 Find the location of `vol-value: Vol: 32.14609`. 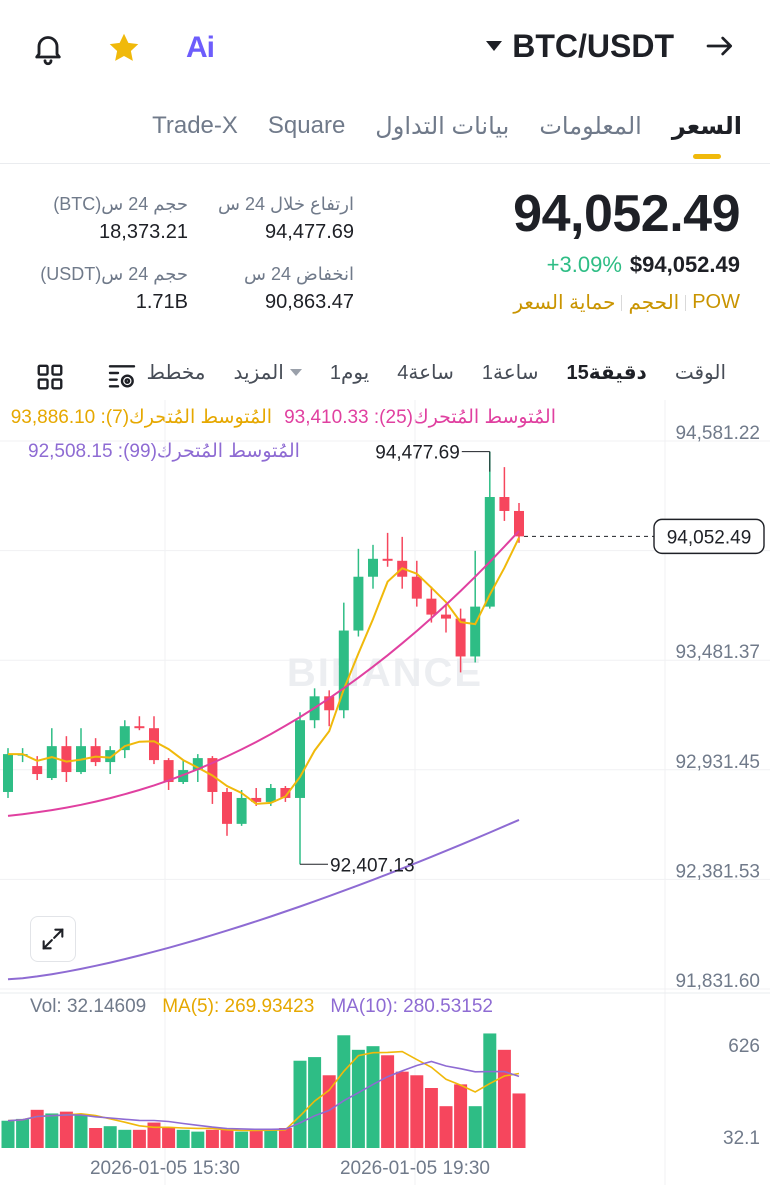

vol-value: Vol: 32.14609 is located at coordinates (88, 1006).